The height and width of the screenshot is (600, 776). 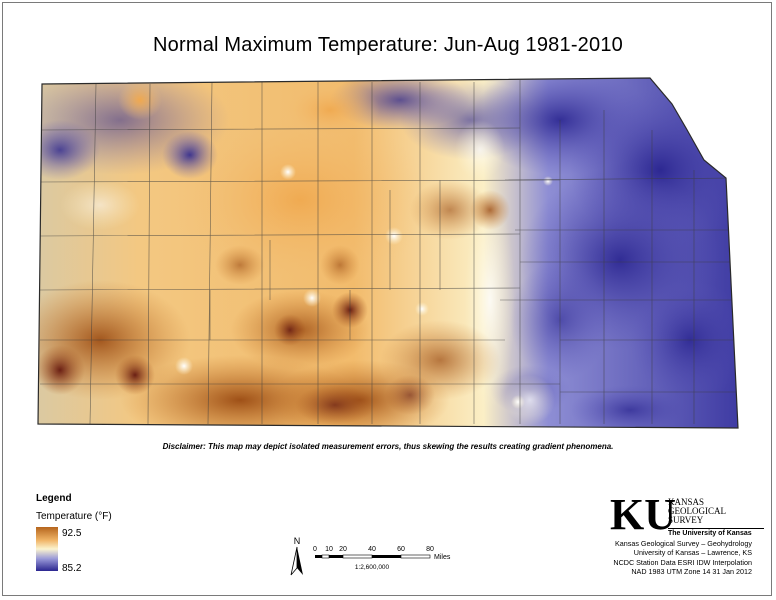 What do you see at coordinates (643, 514) in the screenshot?
I see `ku-mark: KU` at bounding box center [643, 514].